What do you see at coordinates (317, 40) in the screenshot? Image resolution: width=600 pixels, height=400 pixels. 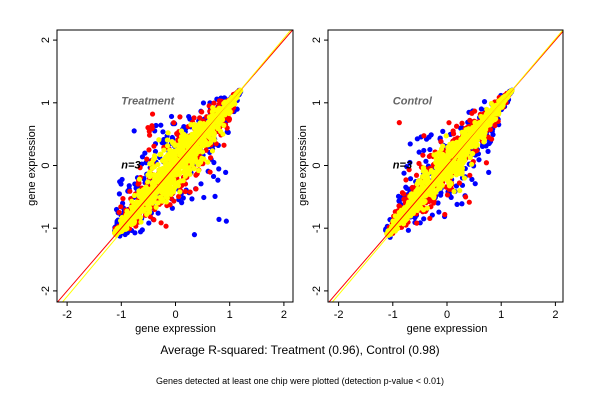 I see `y-tick-label: 2` at bounding box center [317, 40].